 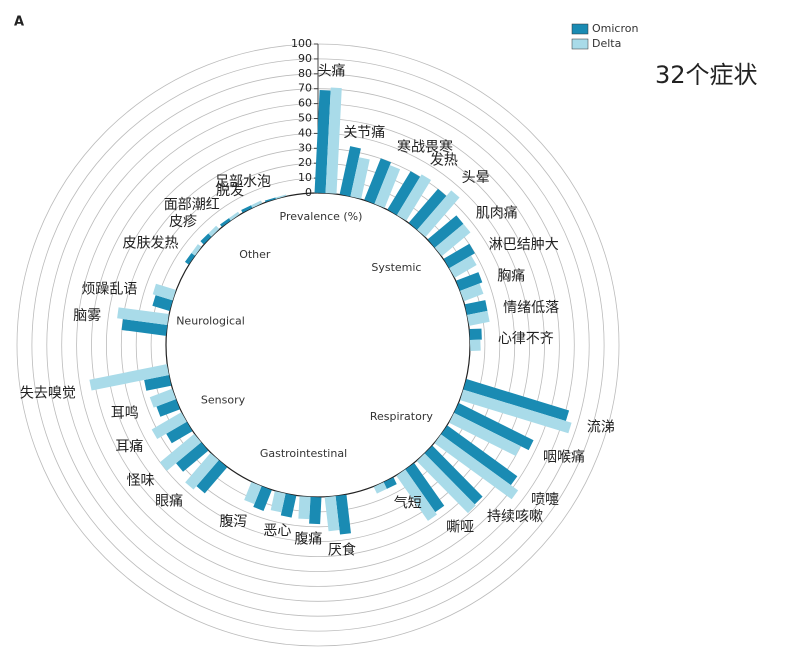 What do you see at coordinates (497, 213) in the screenshot?
I see `category-label: 肌肉痛` at bounding box center [497, 213].